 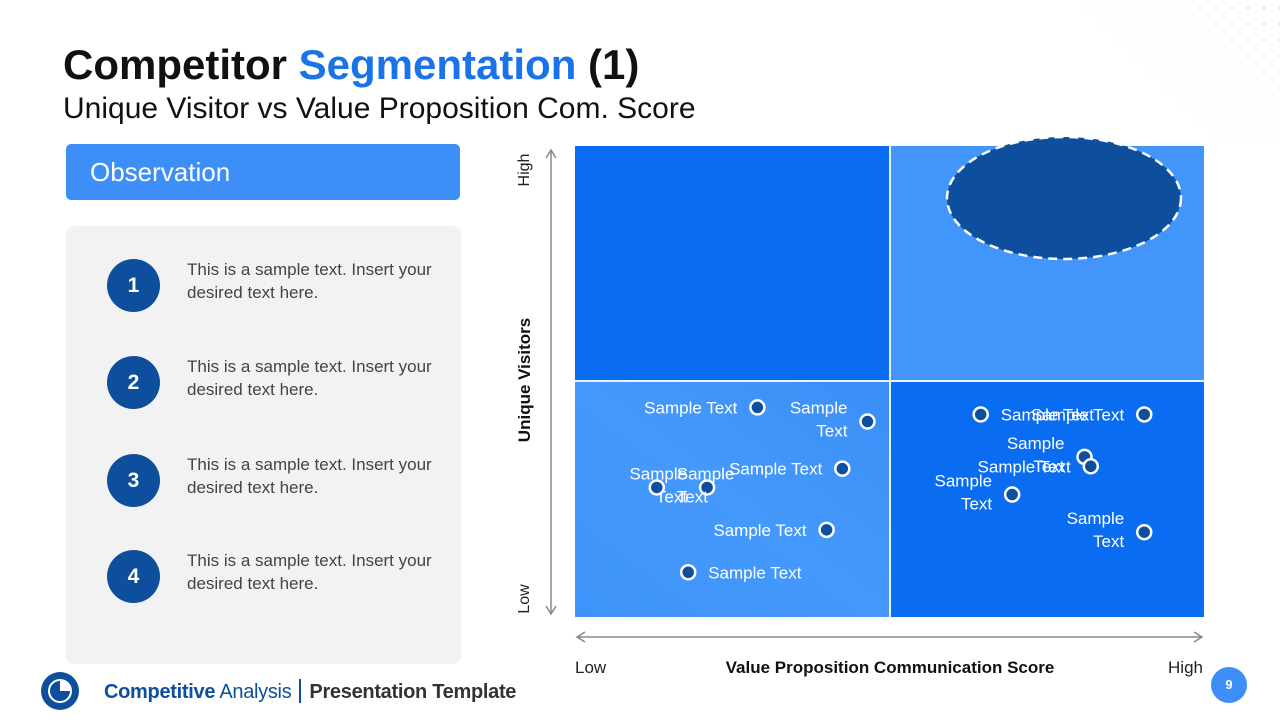 What do you see at coordinates (1229, 685) in the screenshot?
I see `page-number-badge: 9` at bounding box center [1229, 685].